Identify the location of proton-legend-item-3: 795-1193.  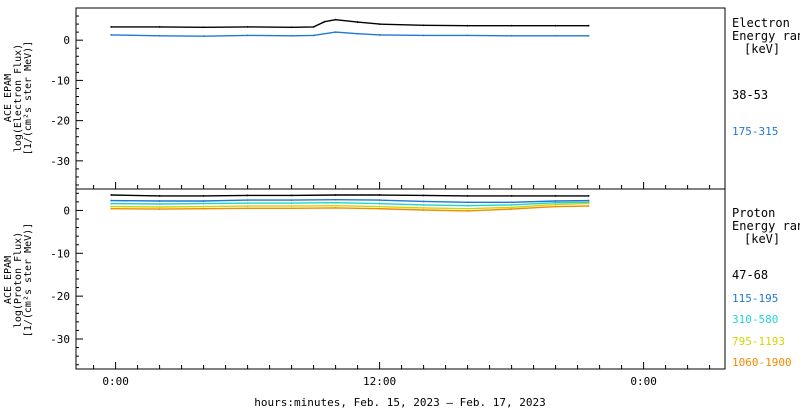
(758, 341).